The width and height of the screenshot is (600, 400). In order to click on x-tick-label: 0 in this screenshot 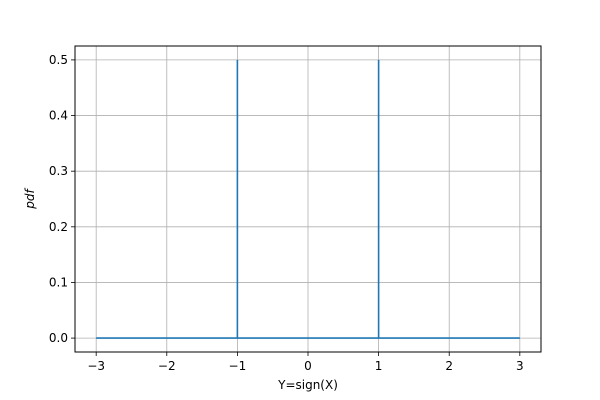, I will do `click(308, 366)`.